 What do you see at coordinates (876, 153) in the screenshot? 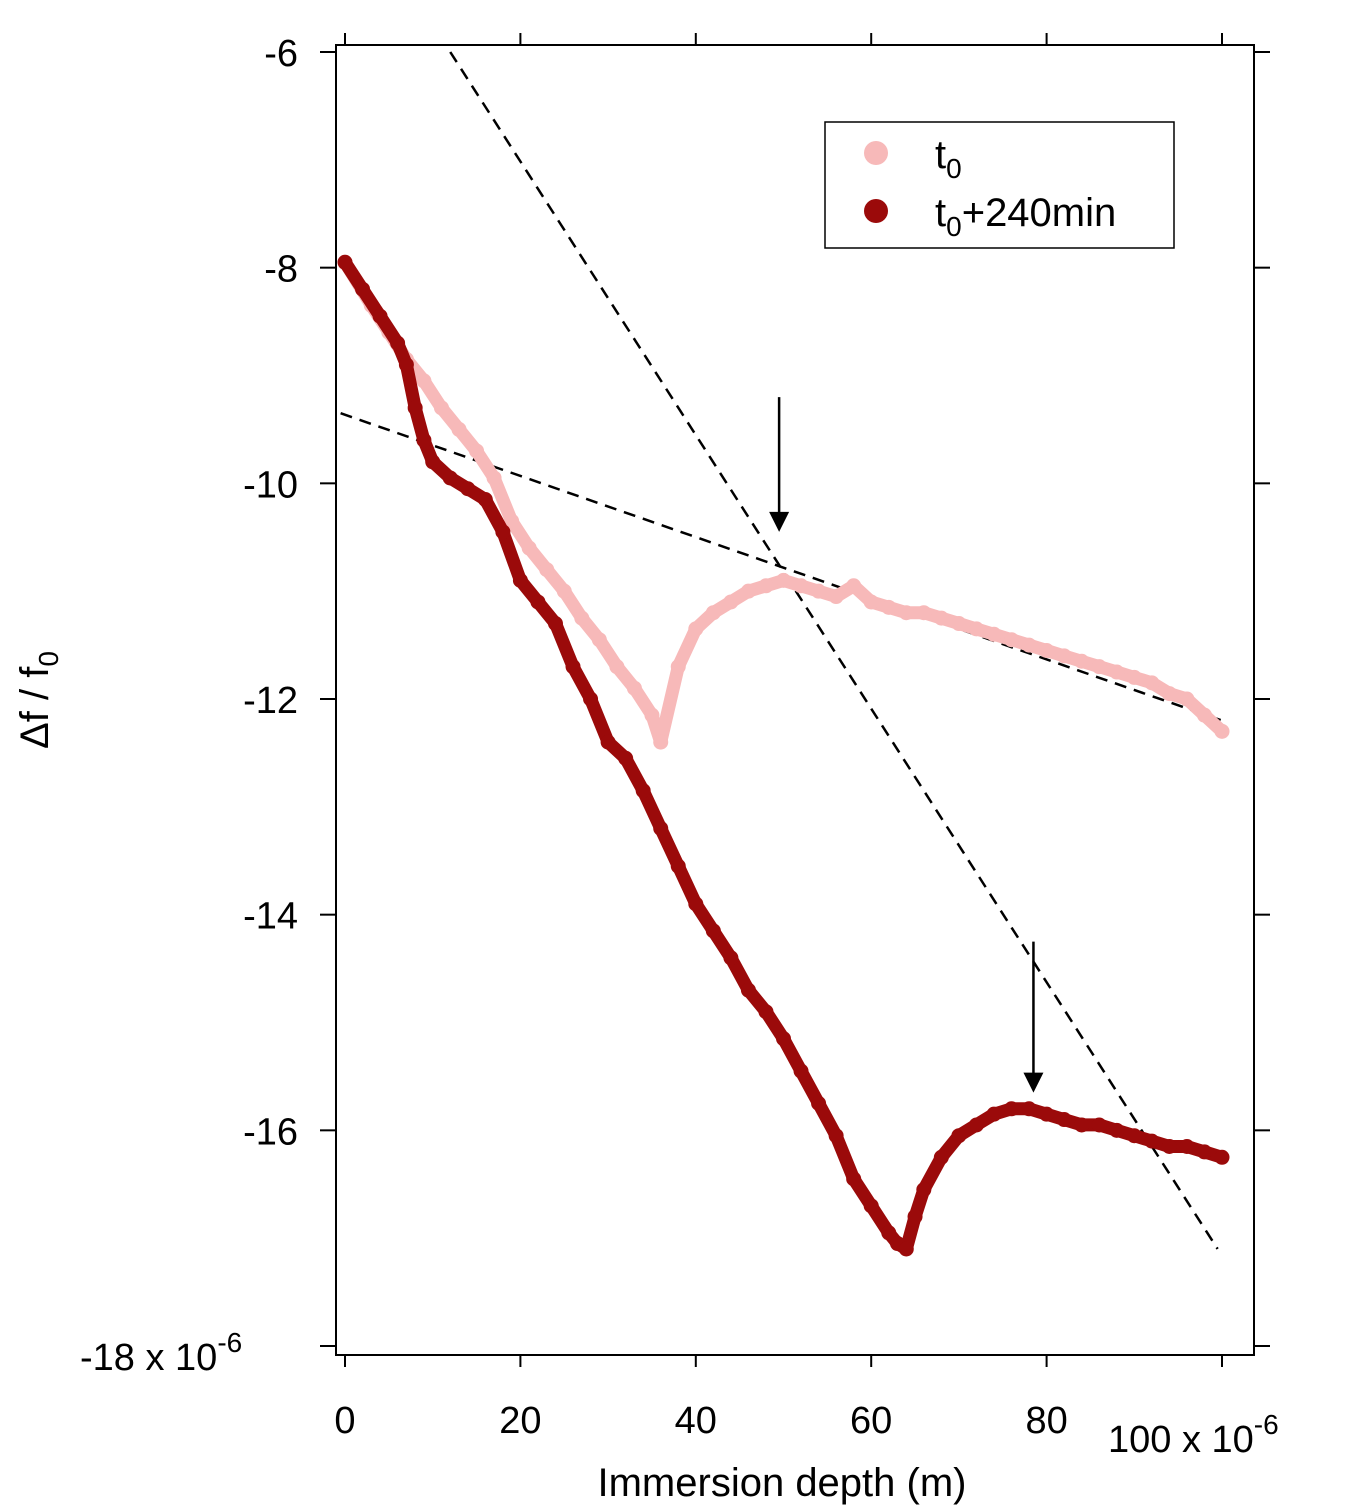
I see `legend-marker-t0` at bounding box center [876, 153].